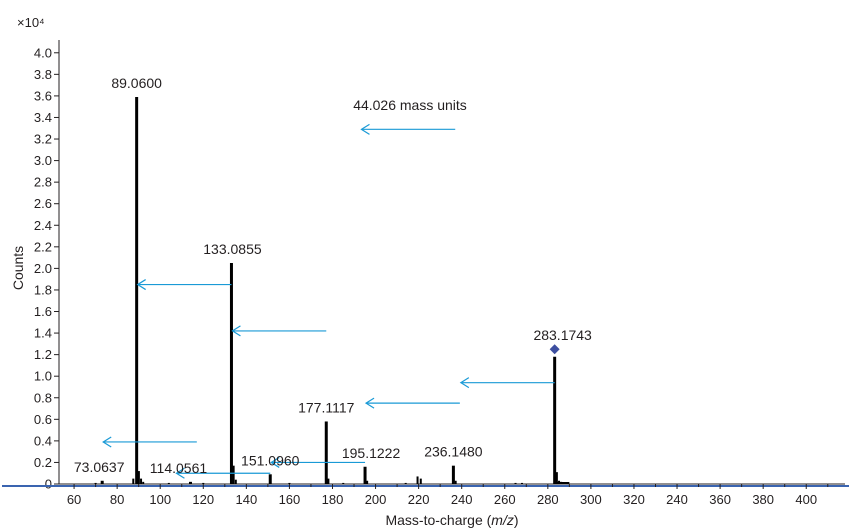 Image resolution: width=849 pixels, height=531 pixels. Describe the element at coordinates (43, 289) in the screenshot. I see `y-tick-label: 1.8` at that location.